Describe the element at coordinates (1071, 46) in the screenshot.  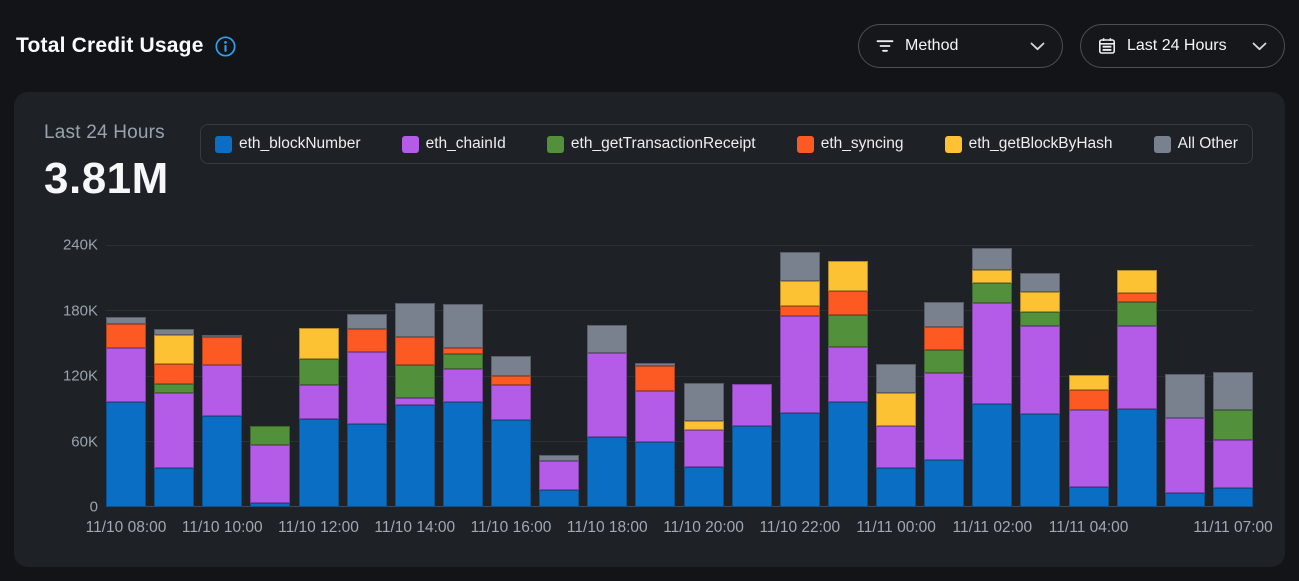
I see `filters: Method` at that location.